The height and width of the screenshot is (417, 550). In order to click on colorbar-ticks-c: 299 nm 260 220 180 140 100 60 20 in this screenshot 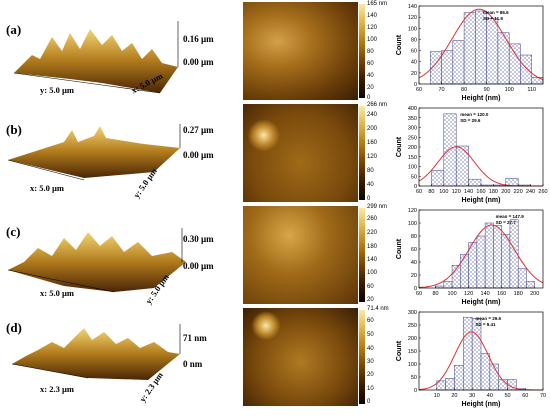, I will do `click(377, 253)`.